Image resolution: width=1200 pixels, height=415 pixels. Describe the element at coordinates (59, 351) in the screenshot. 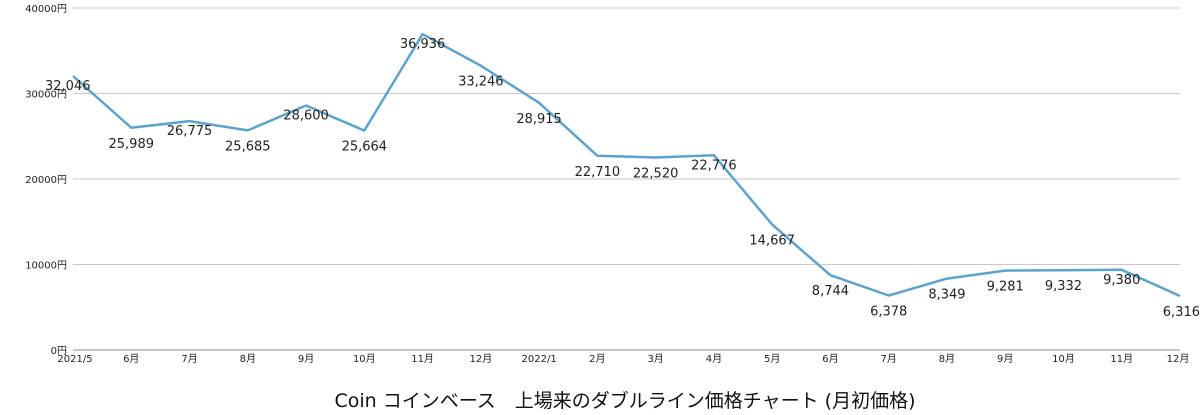

I see `y-tick-label: 0円` at that location.